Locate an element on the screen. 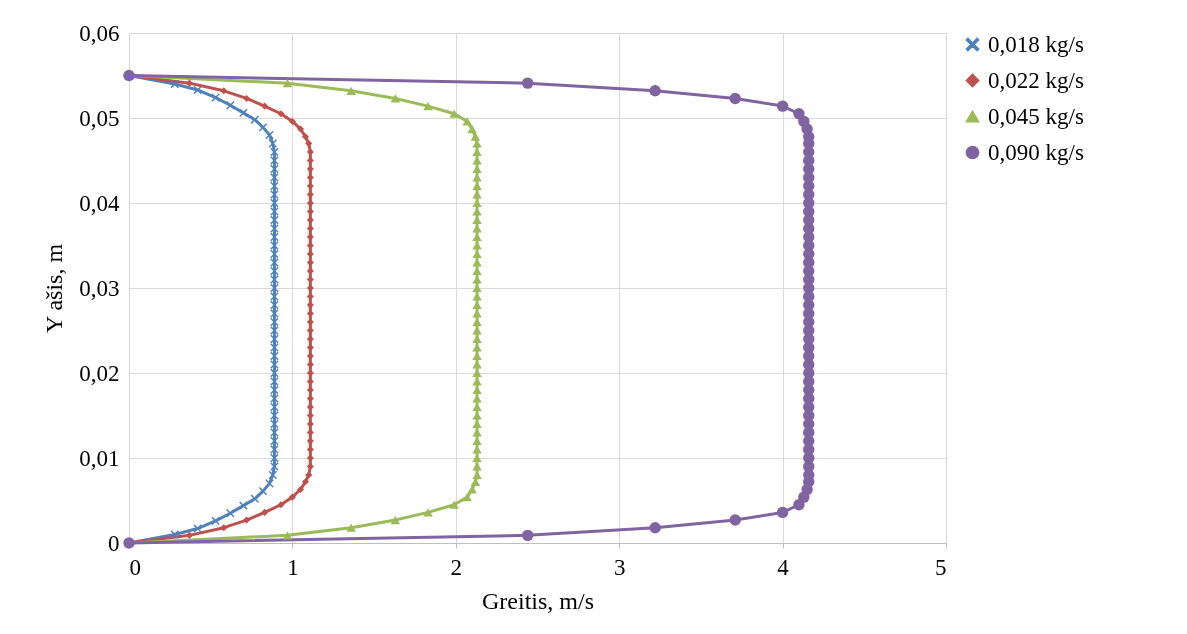 The image size is (1187, 634). y-axis-title: Y ašis, m is located at coordinates (54, 288).